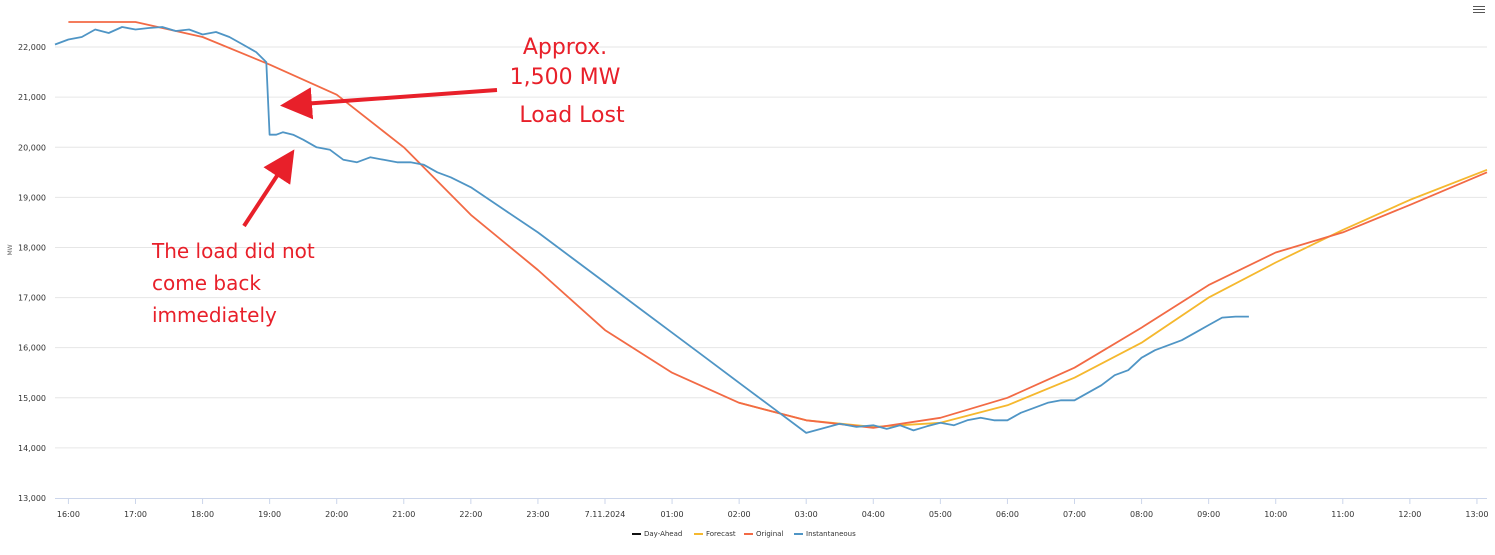  I want to click on y-tick-label: 18,000, so click(32, 247).